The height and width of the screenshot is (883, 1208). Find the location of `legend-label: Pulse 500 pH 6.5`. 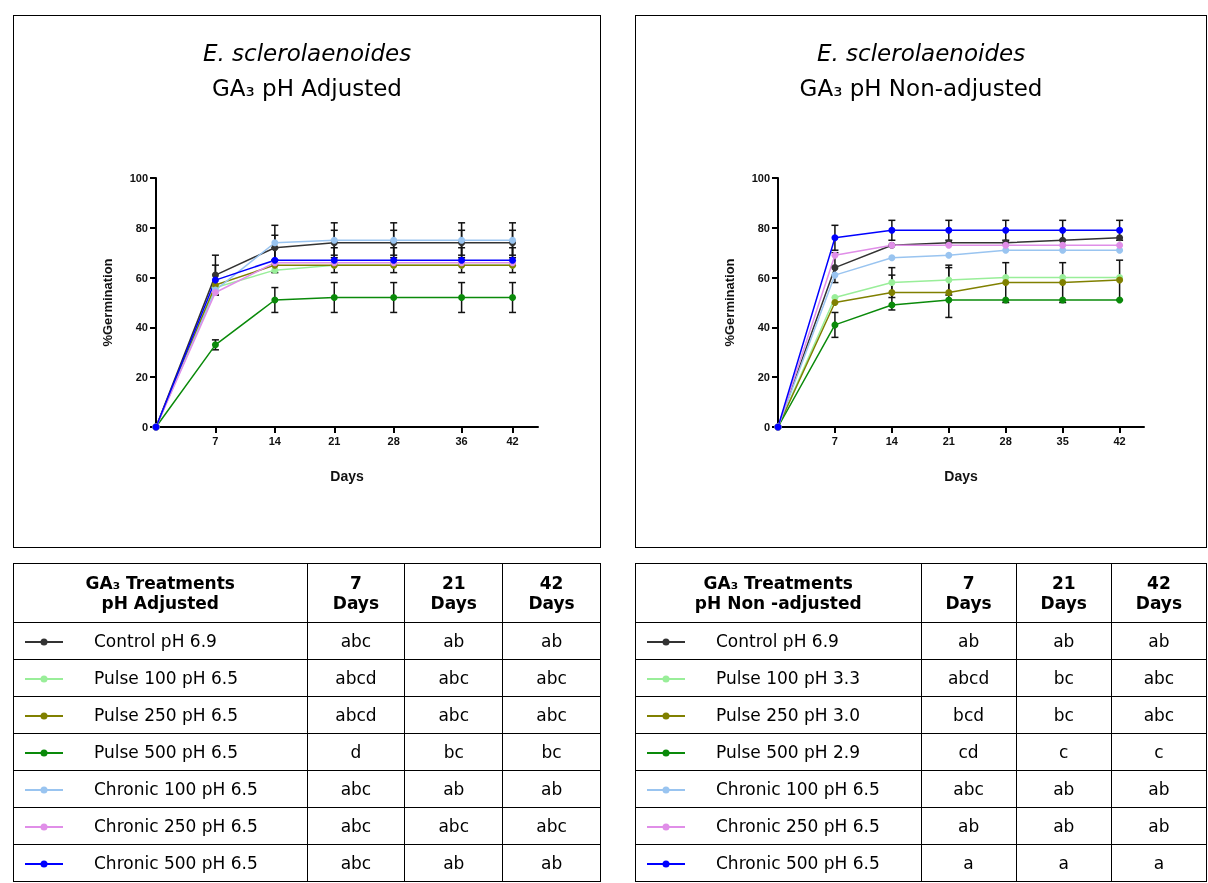

legend-label: Pulse 500 pH 6.5 is located at coordinates (166, 752).